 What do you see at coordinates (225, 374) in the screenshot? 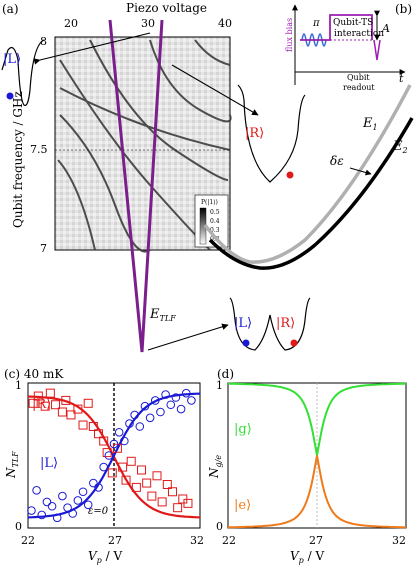
I see `panel-d-label: (d)` at bounding box center [225, 374].